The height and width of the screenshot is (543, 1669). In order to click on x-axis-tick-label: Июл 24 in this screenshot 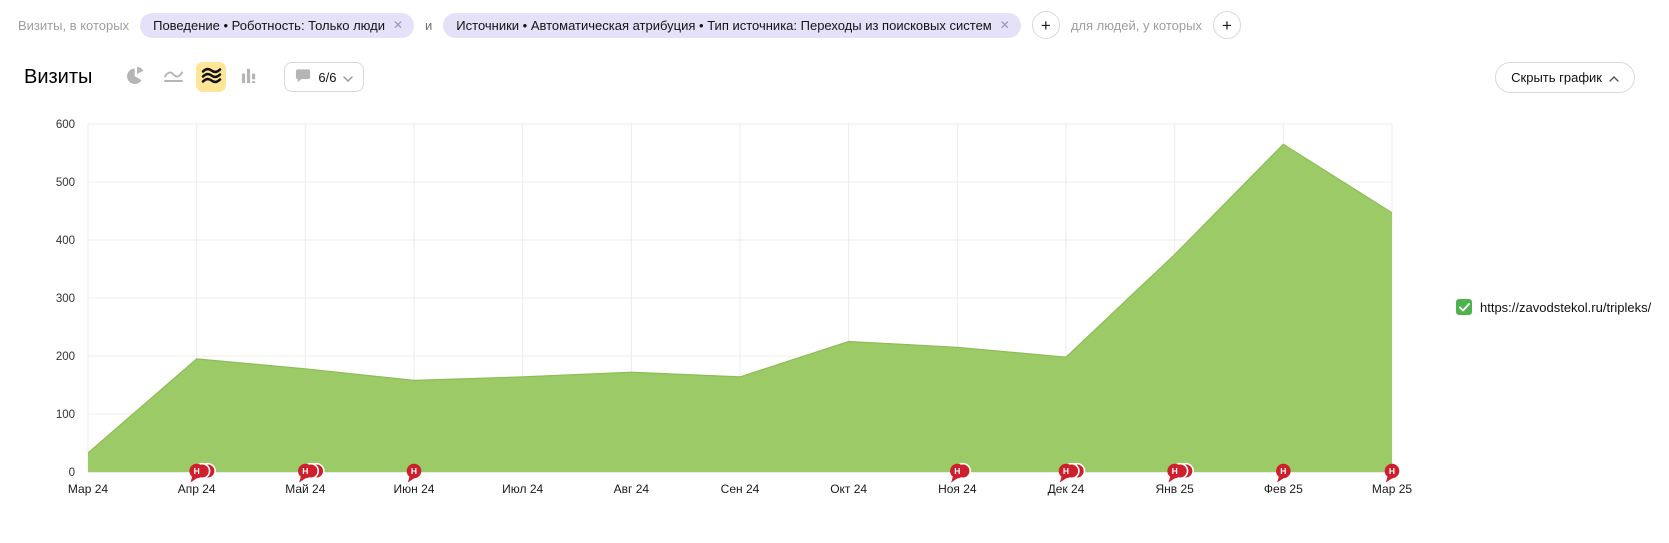, I will do `click(522, 489)`.